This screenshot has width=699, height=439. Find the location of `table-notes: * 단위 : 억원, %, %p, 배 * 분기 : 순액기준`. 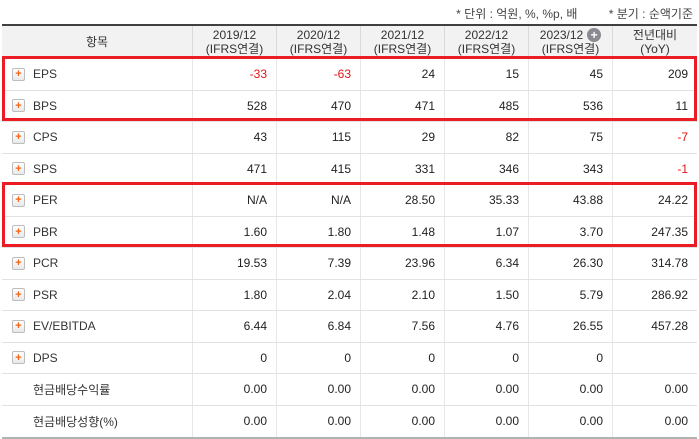

table-notes: * 단위 : 억원, %, %p, 배 * 분기 : 순액기준 is located at coordinates (349, 12).